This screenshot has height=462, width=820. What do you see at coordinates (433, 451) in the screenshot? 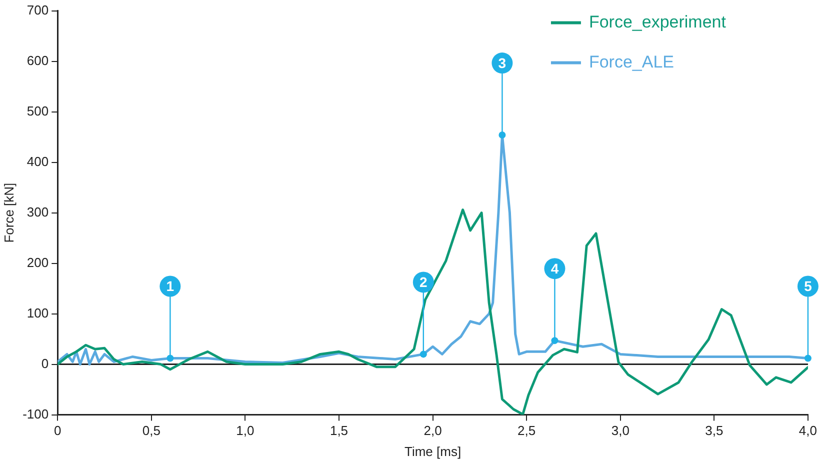
I see `x-axis-title: Time [ms]` at bounding box center [433, 451].